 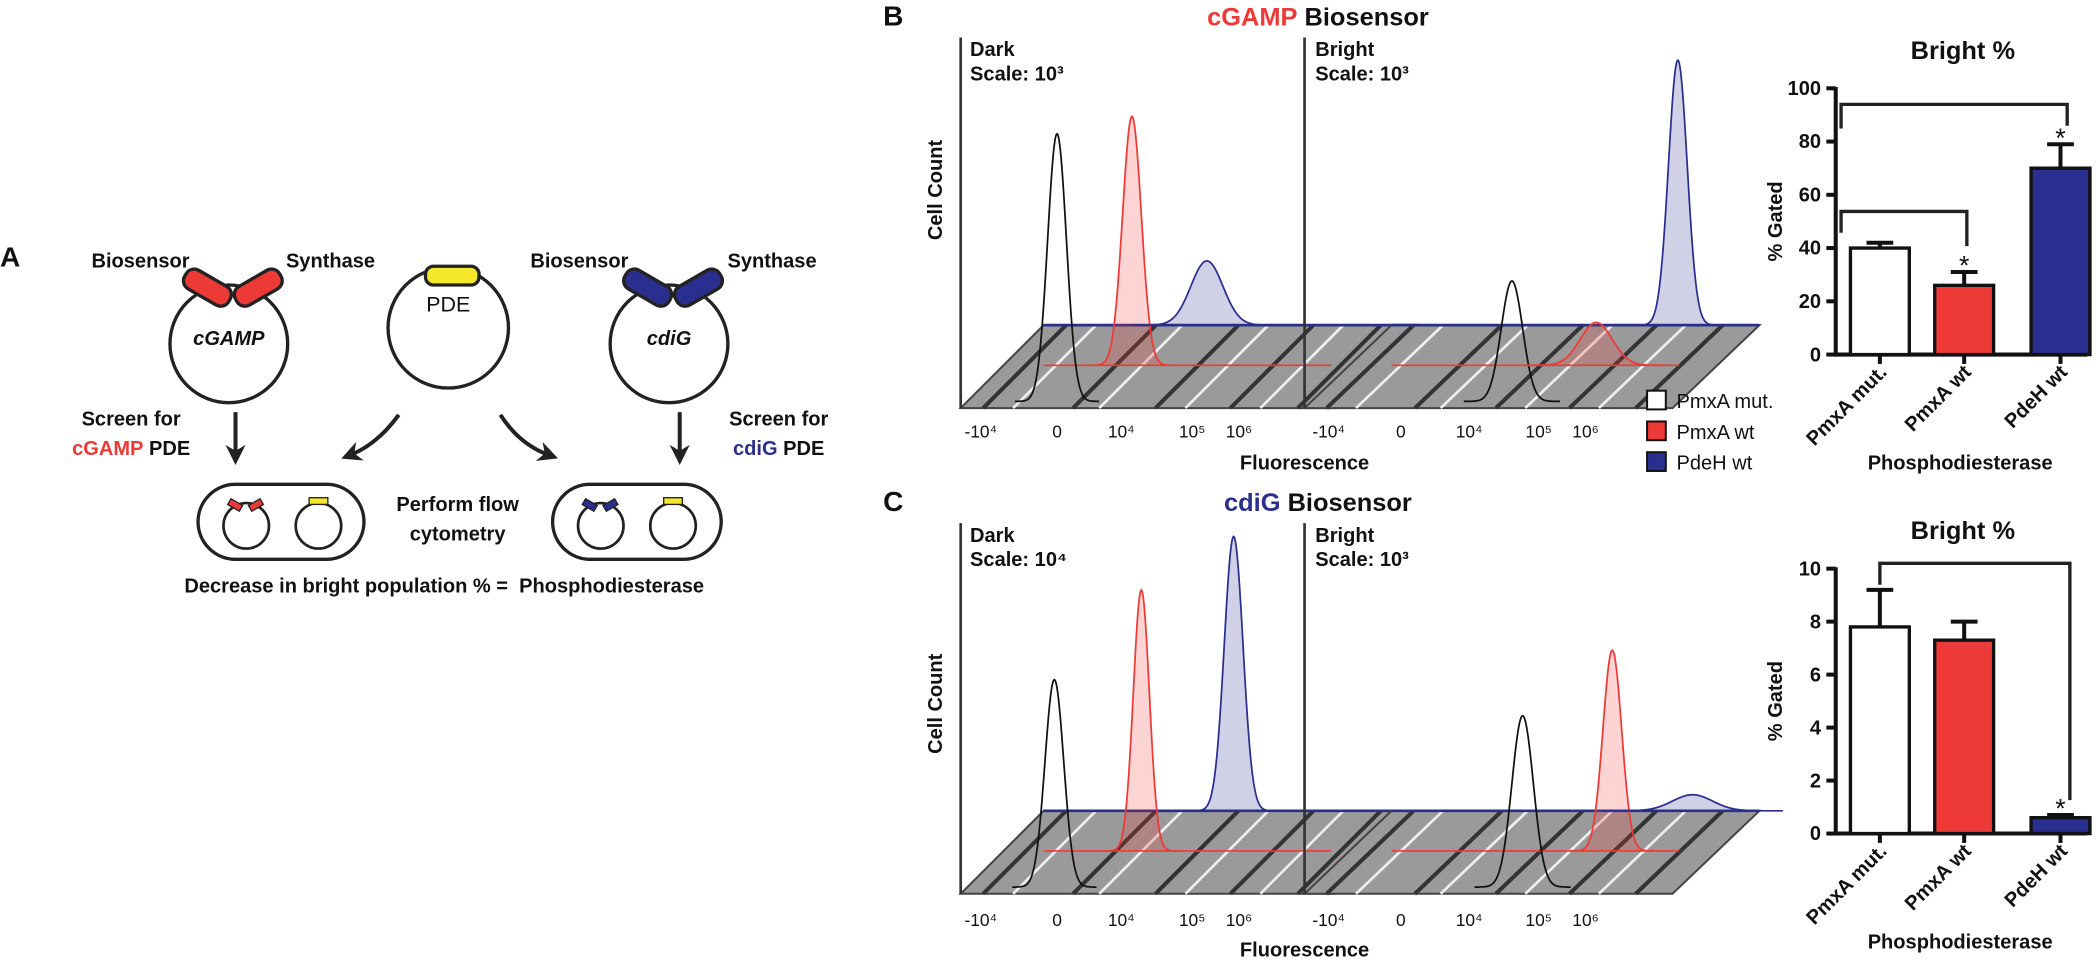 I want to click on pde-part, so click(x=452, y=275).